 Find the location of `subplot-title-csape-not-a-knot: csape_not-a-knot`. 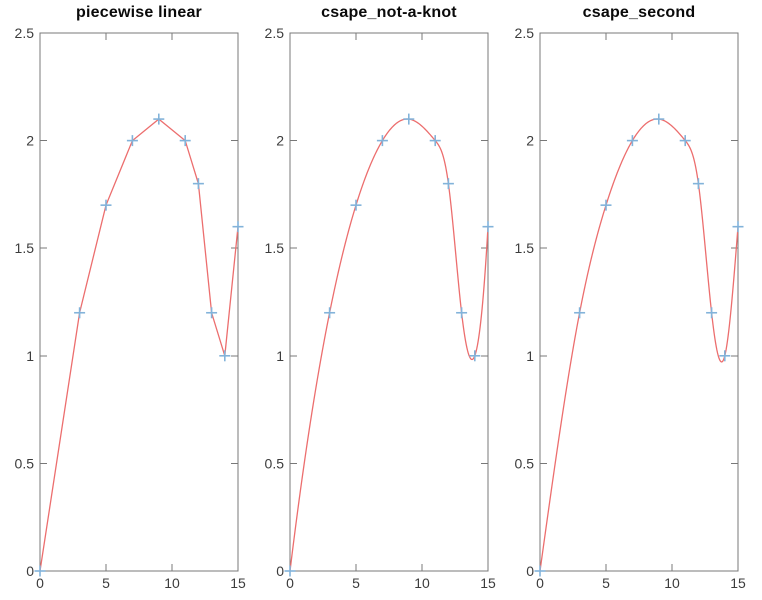

subplot-title-csape-not-a-knot: csape_not-a-knot is located at coordinates (389, 12).